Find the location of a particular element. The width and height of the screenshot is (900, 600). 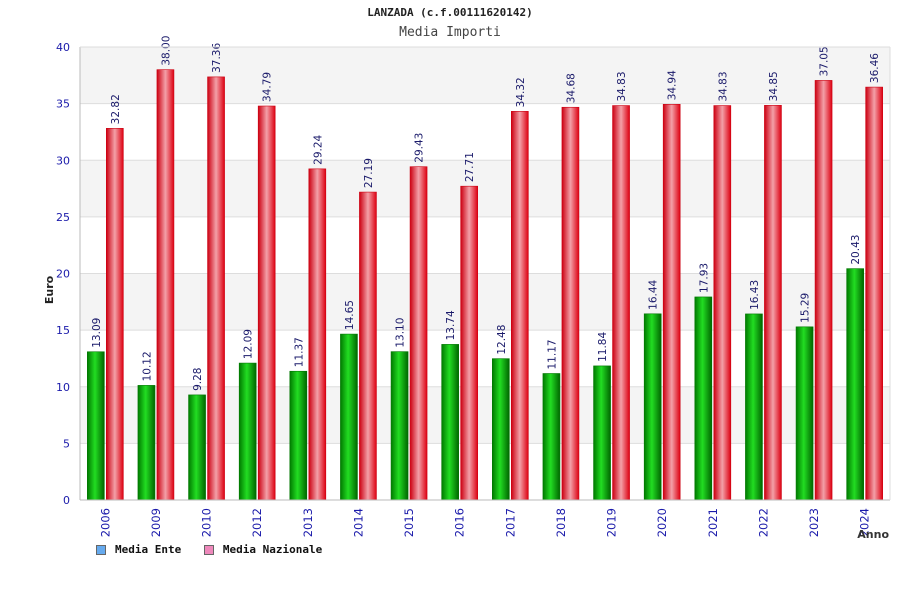

y-tick-label: 20 is located at coordinates (63, 274).